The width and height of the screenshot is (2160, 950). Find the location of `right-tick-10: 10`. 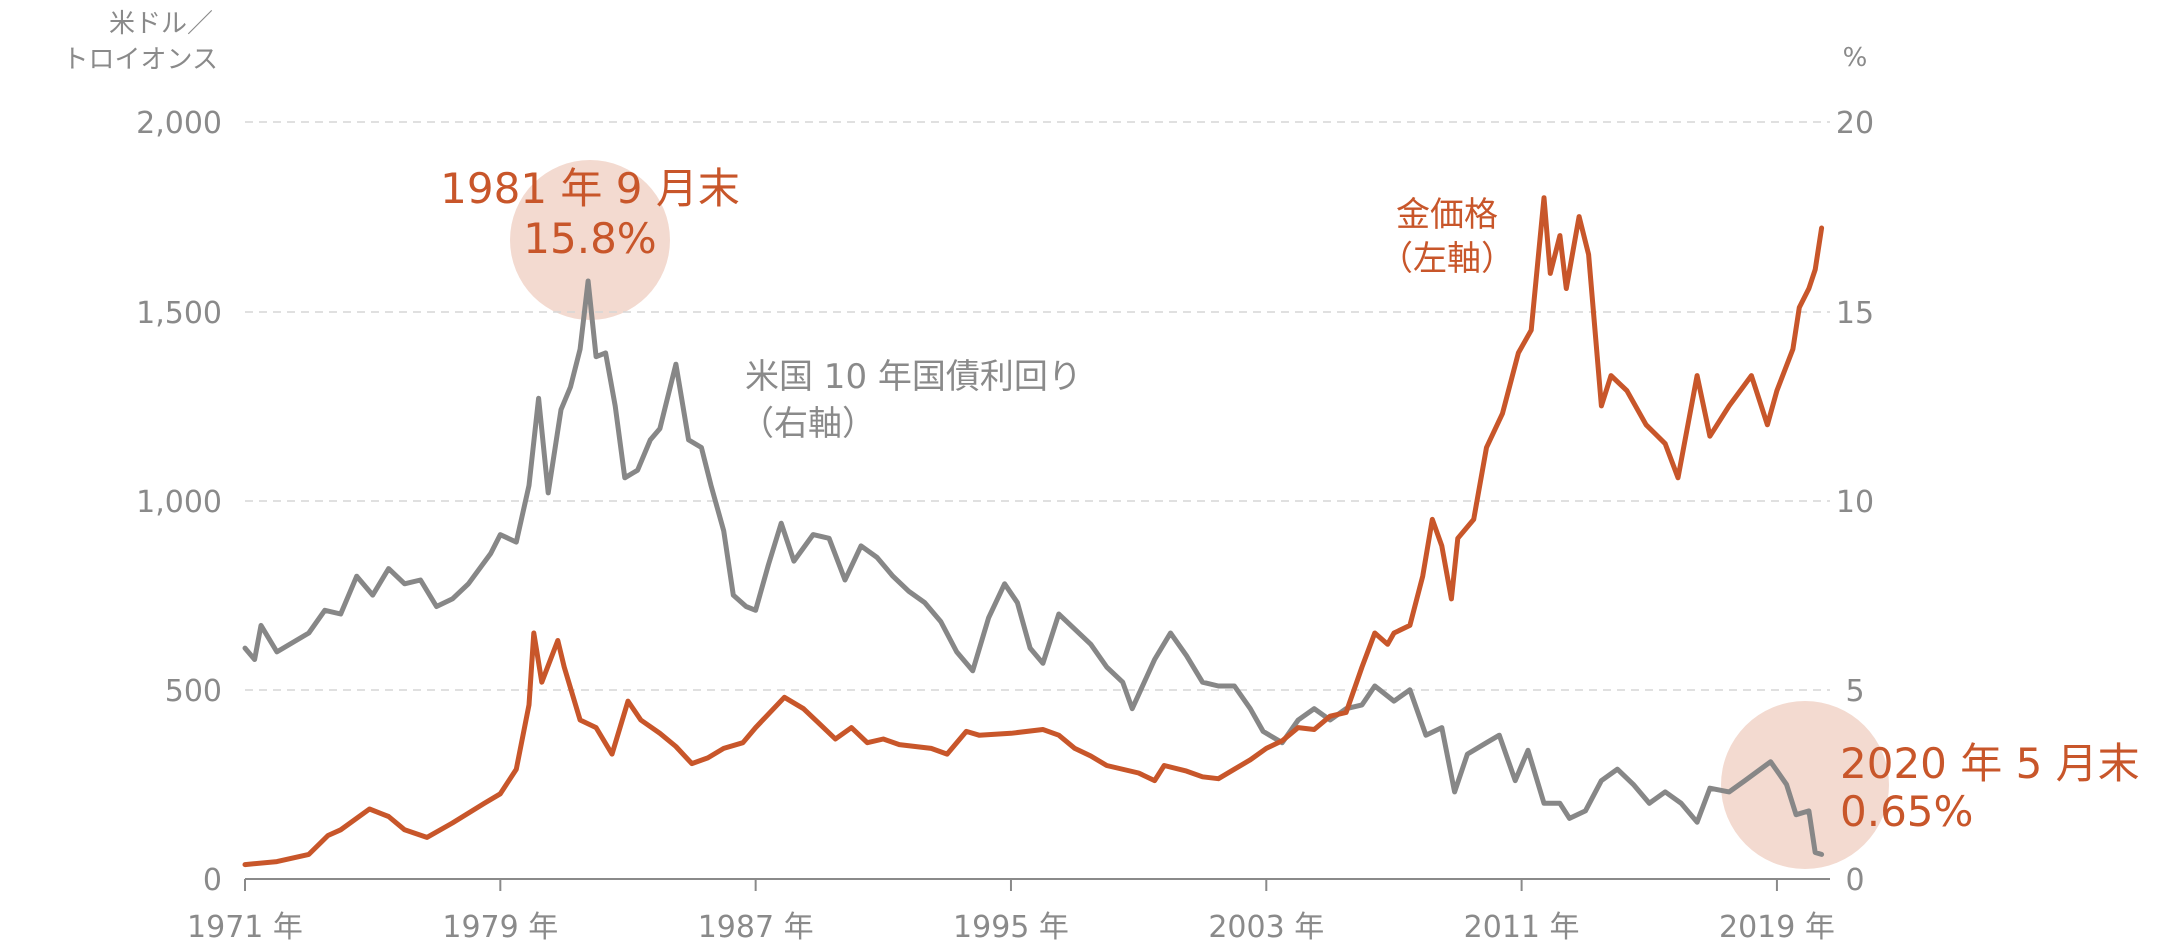

right-tick-10: 10 is located at coordinates (1855, 502).